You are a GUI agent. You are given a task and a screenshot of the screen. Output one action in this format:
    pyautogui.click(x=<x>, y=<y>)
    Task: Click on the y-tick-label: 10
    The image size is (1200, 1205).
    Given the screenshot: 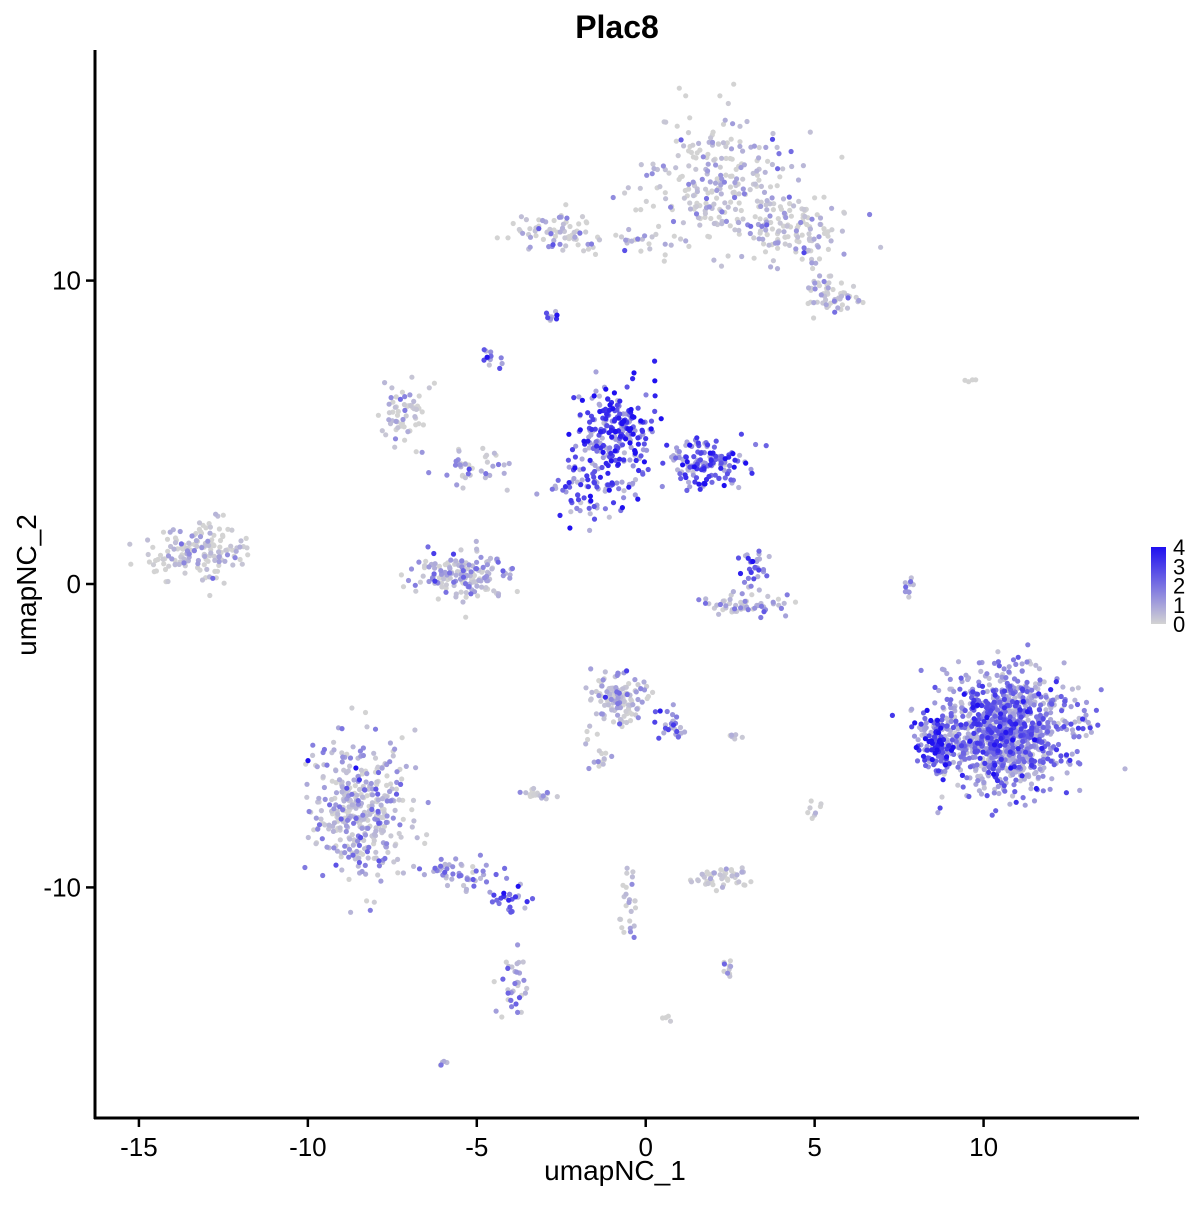 What is the action you would take?
    pyautogui.click(x=66, y=281)
    